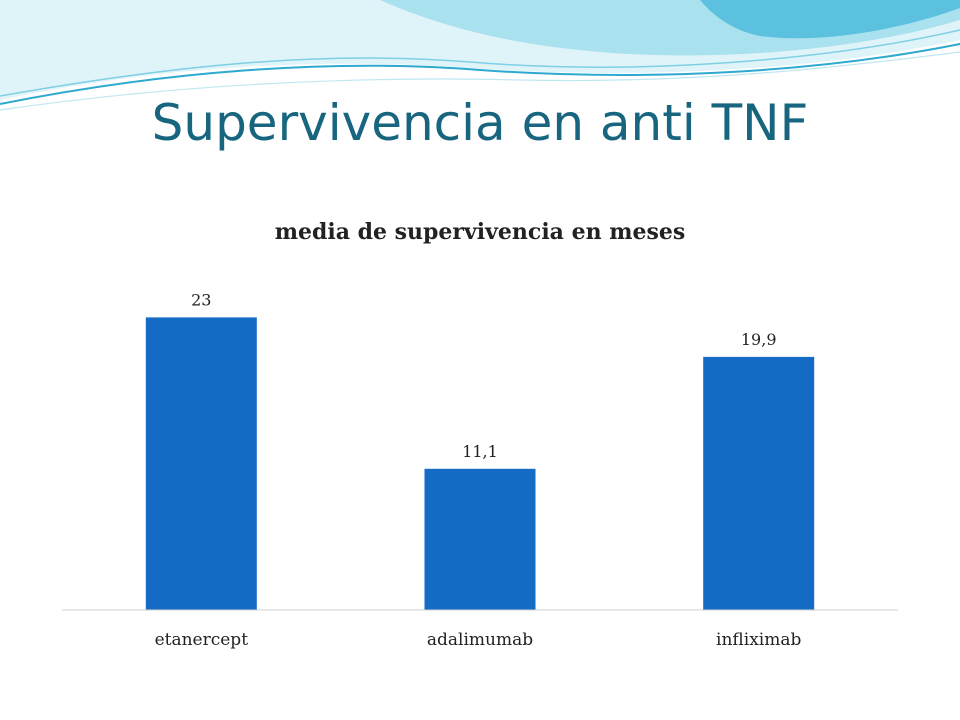  I want to click on data-label-etanercept: 23, so click(201, 299).